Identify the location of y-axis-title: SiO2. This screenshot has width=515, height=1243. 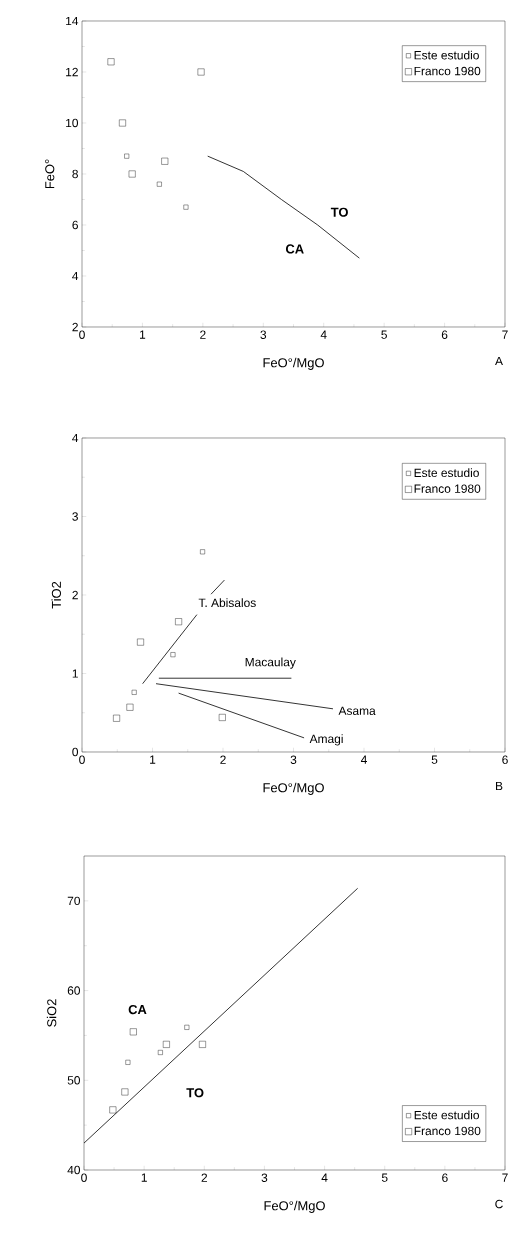
(51, 1013).